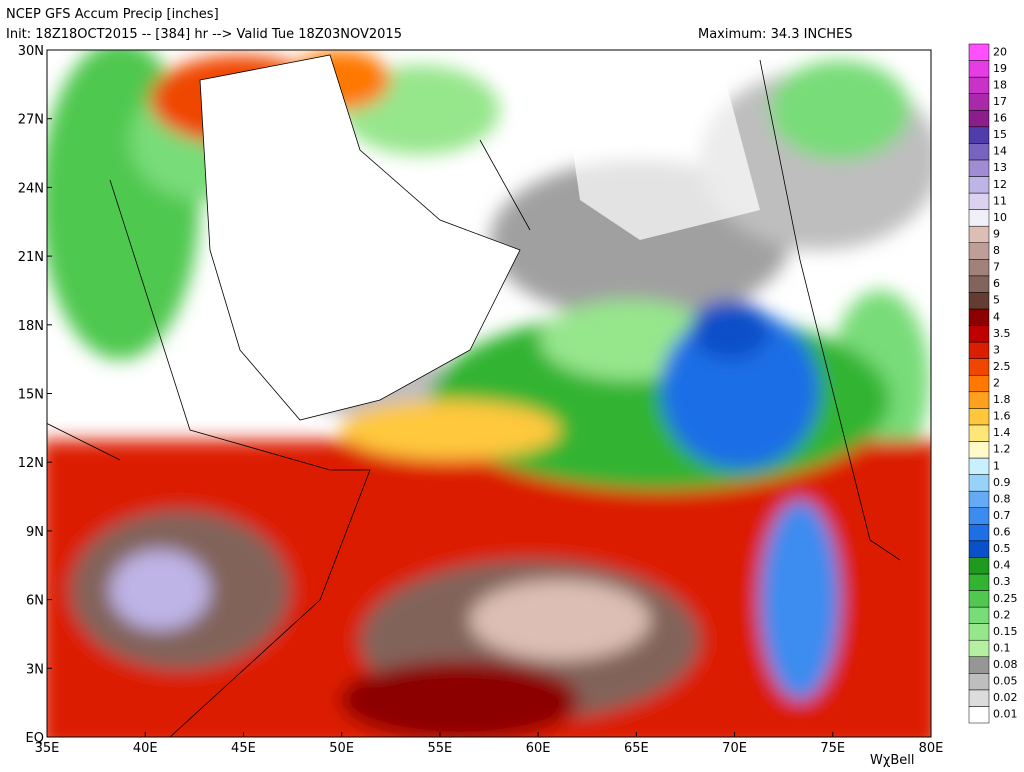 The height and width of the screenshot is (772, 1024). I want to click on lat-label: 3N, so click(35, 669).